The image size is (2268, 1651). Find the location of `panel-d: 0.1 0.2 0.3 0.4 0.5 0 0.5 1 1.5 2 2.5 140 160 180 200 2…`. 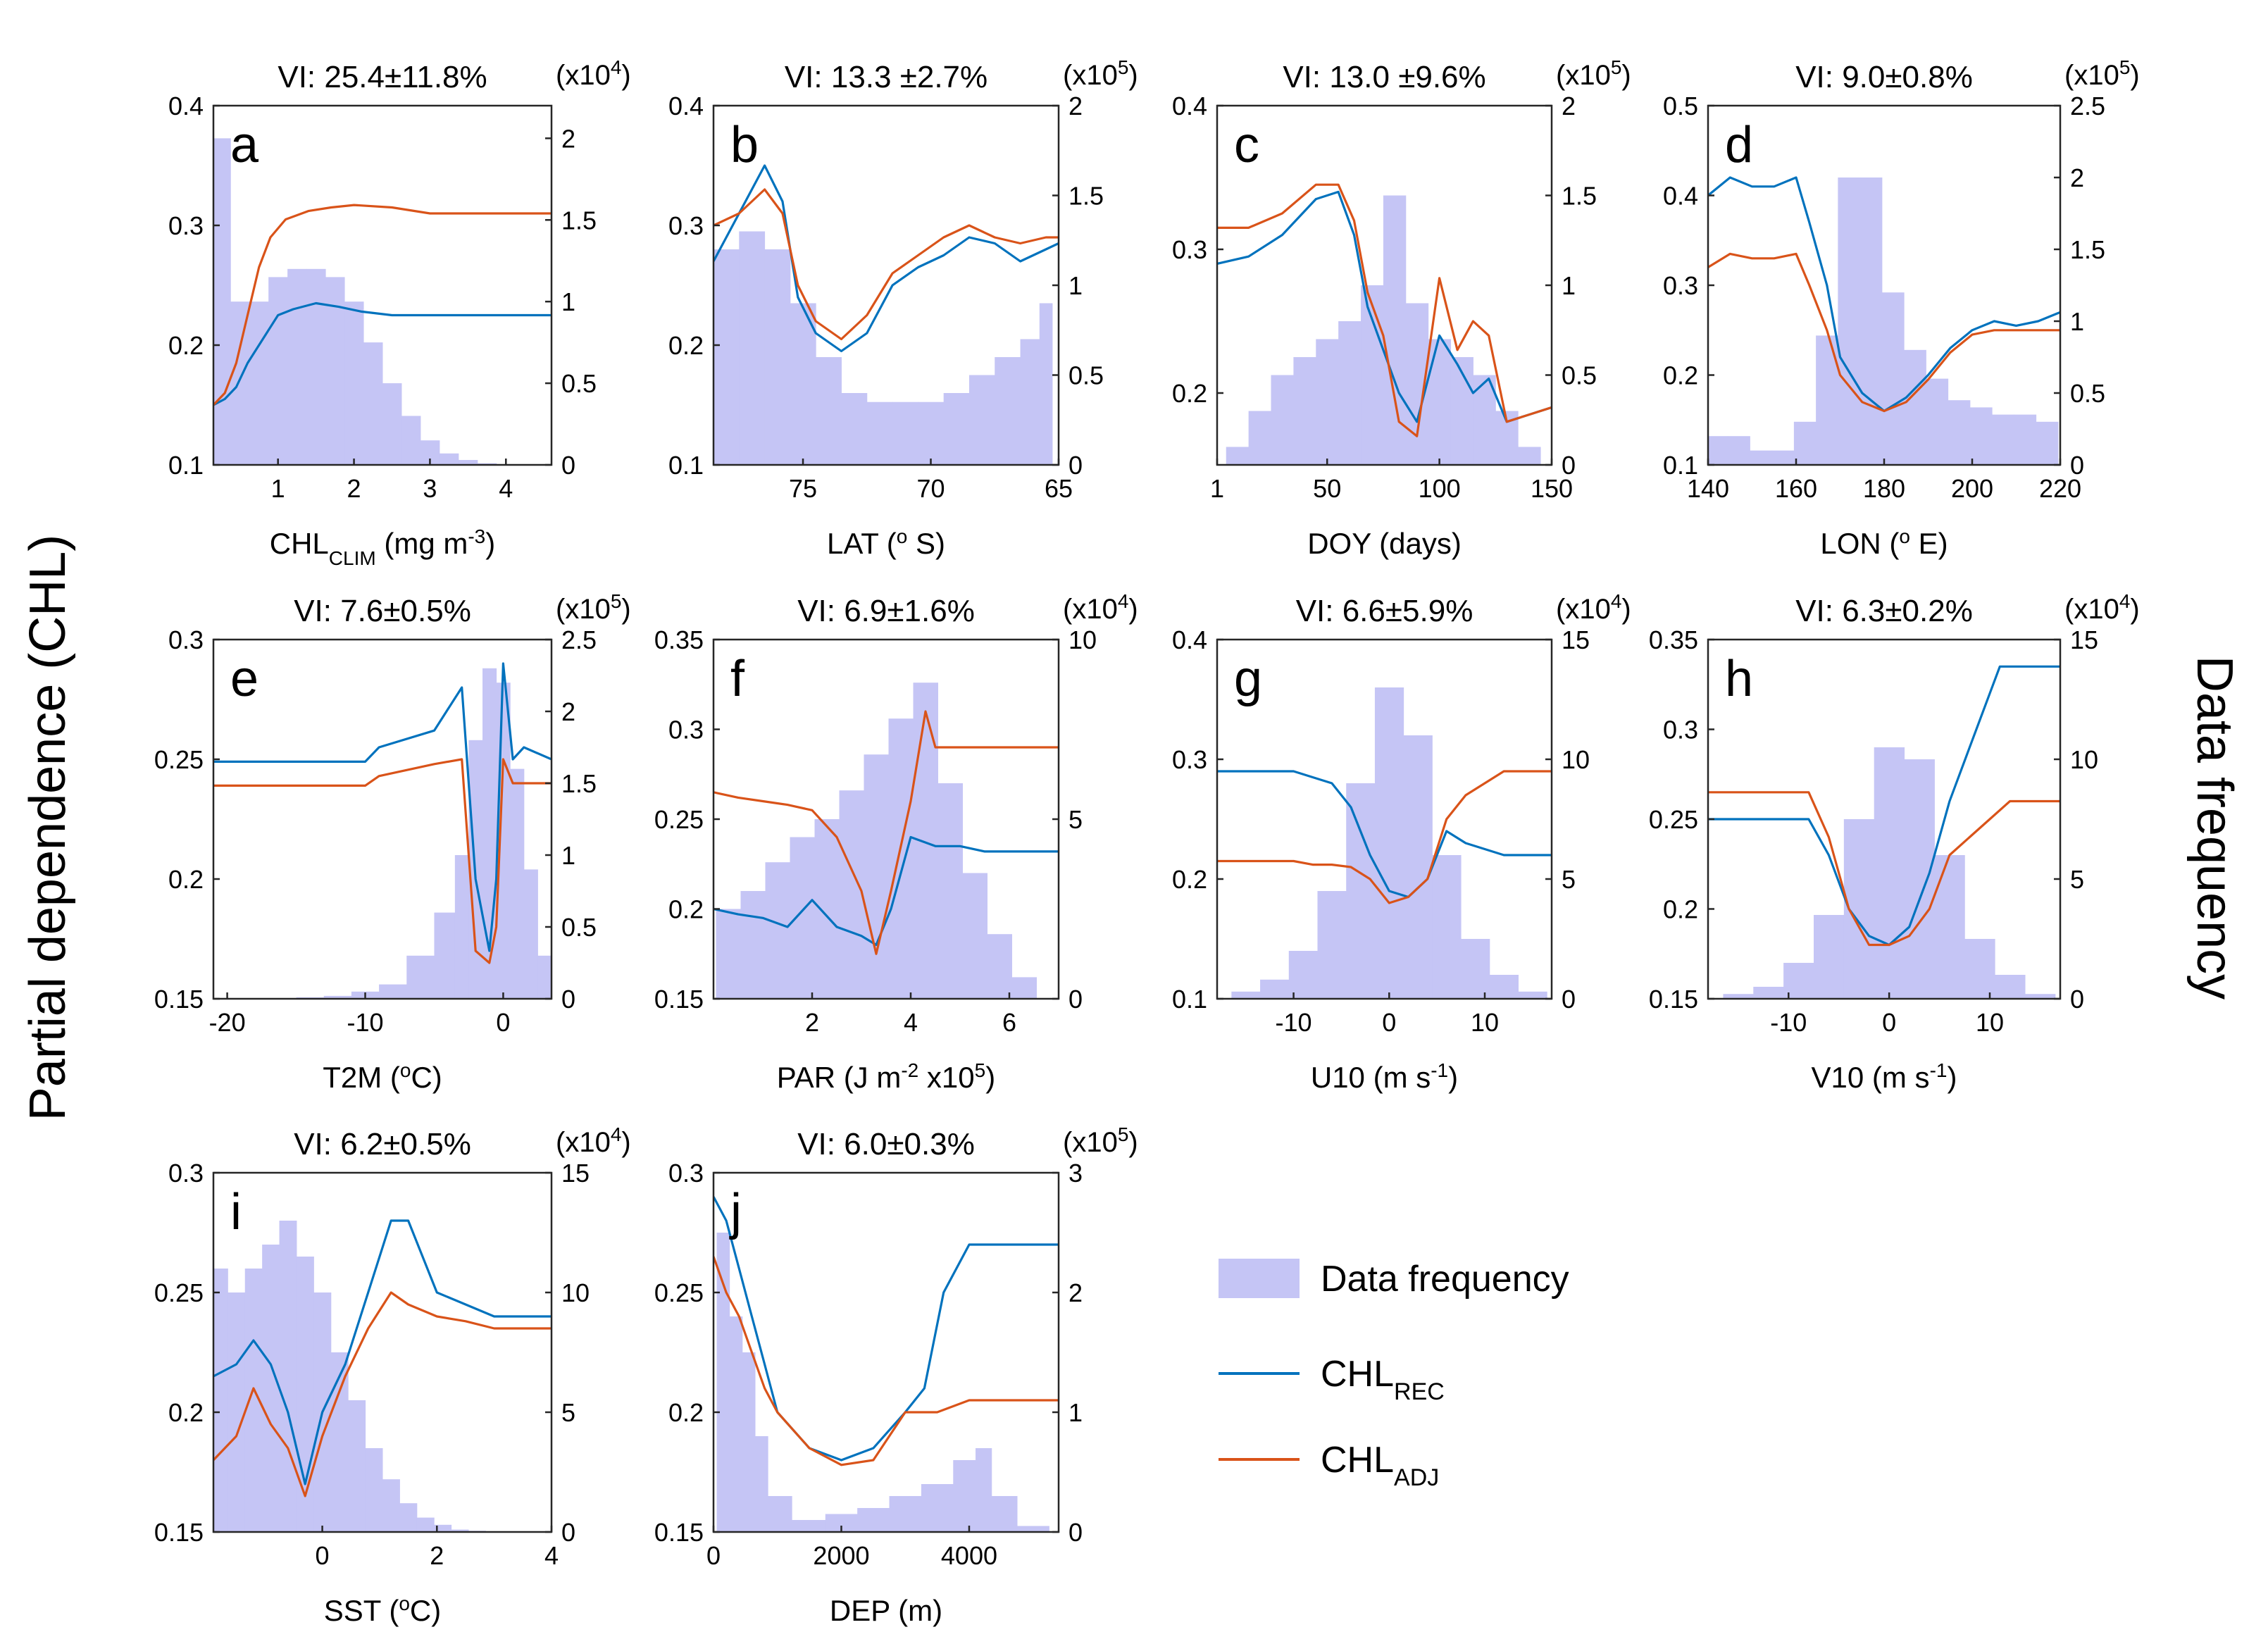

panel-d: 0.1 0.2 0.3 0.4 0.5 0 0.5 1 1.5 2 2.5 140 160 180 200 2… is located at coordinates (1902, 308).